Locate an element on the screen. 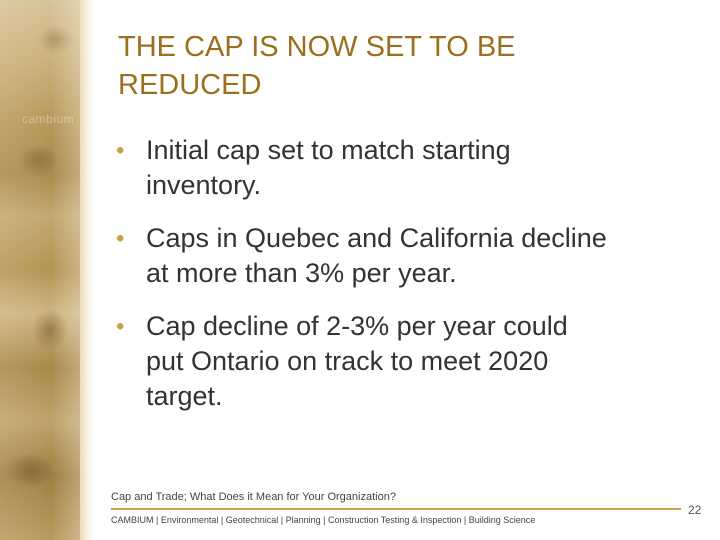  bullet-text-line: Caps in Quebec and California decline is located at coordinates (376, 238).